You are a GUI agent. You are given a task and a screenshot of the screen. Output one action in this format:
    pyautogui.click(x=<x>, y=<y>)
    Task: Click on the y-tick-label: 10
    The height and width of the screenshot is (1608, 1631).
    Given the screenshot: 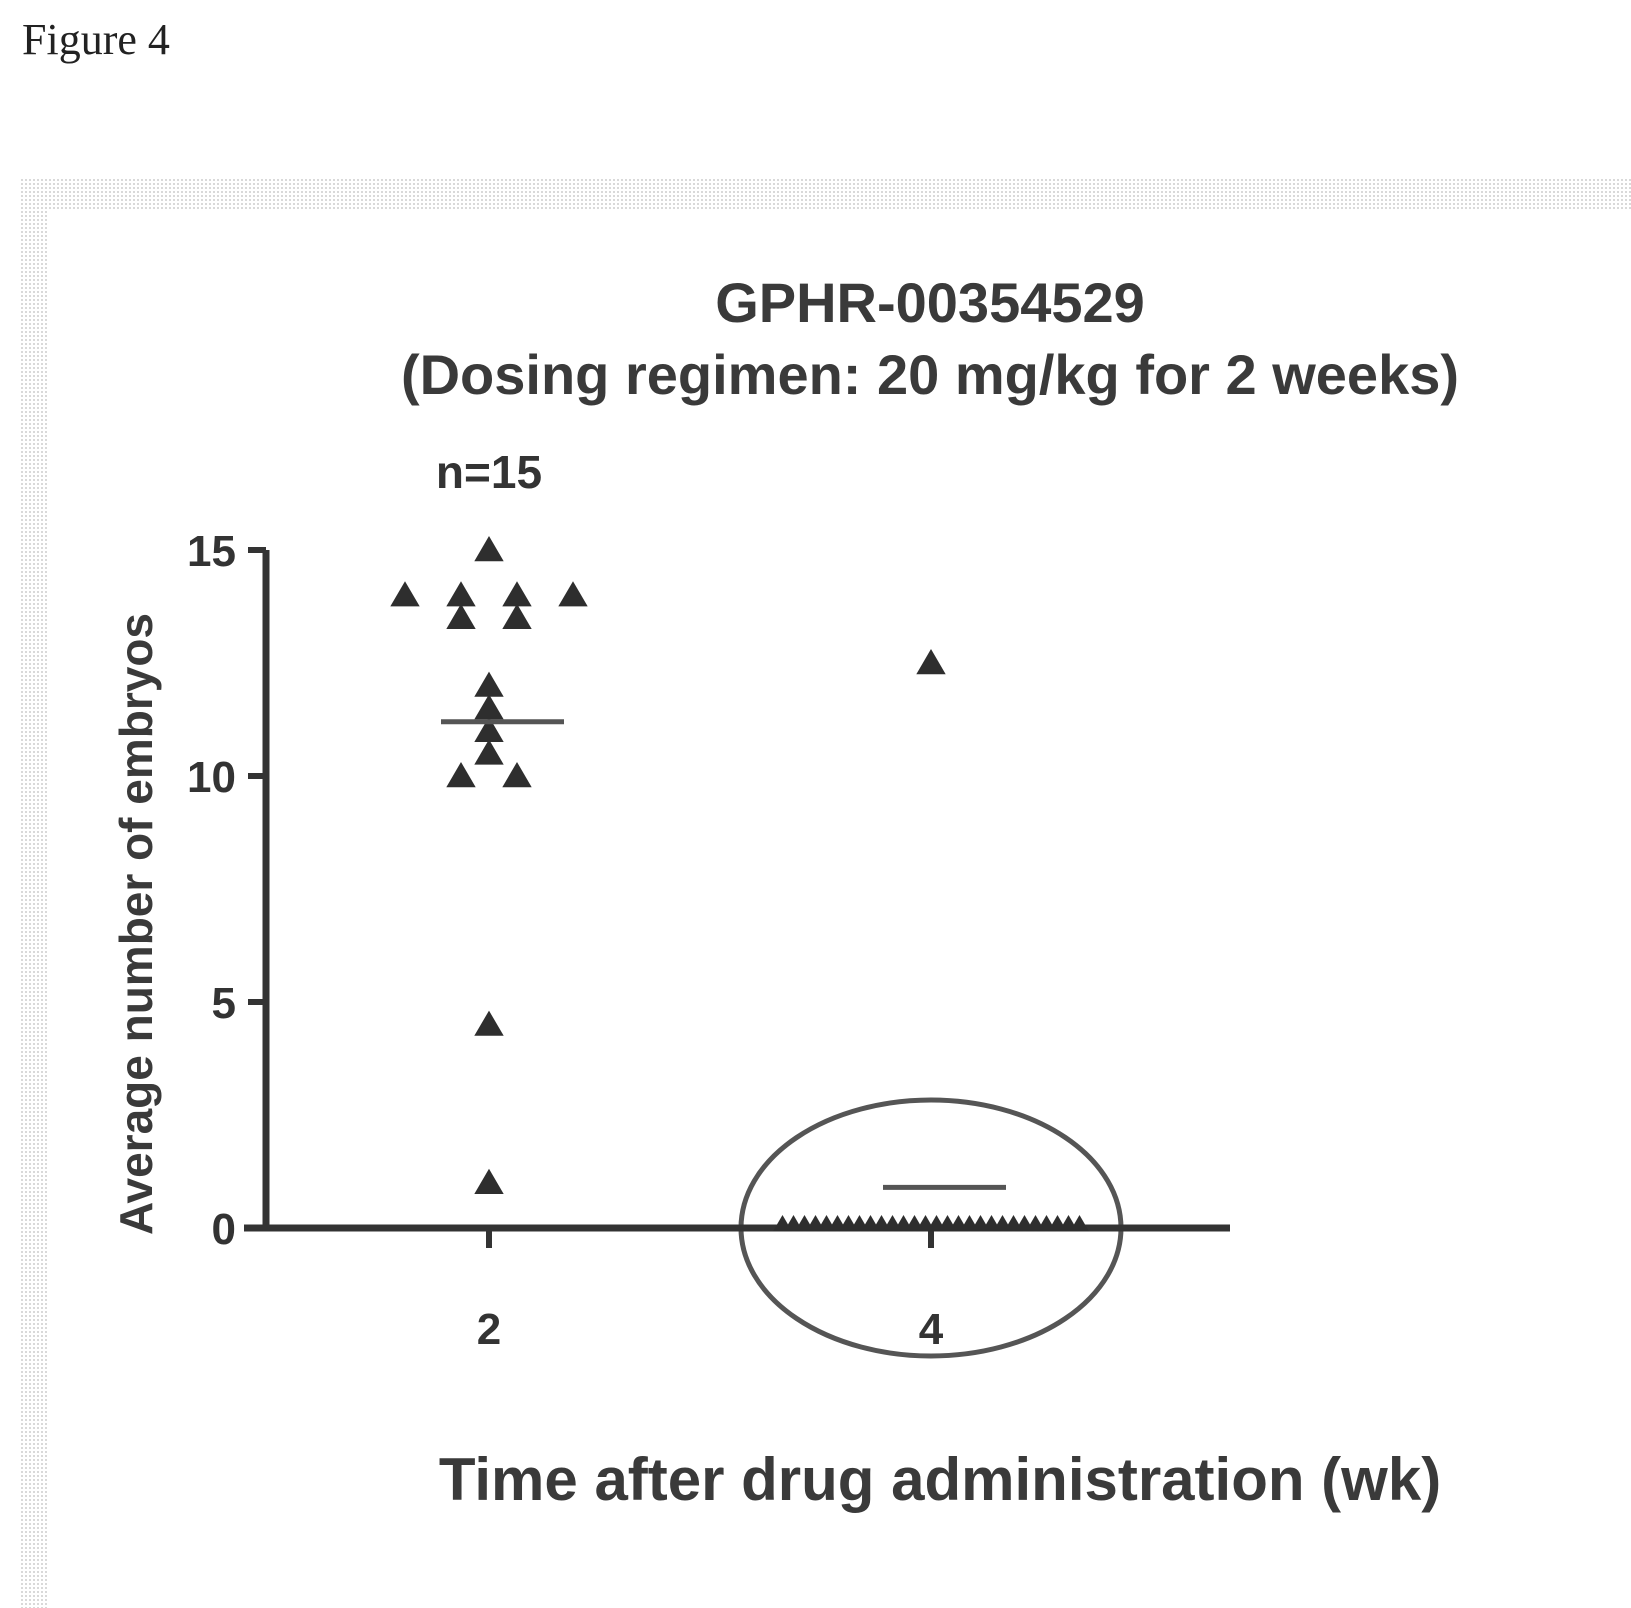 What is the action you would take?
    pyautogui.click(x=211, y=777)
    